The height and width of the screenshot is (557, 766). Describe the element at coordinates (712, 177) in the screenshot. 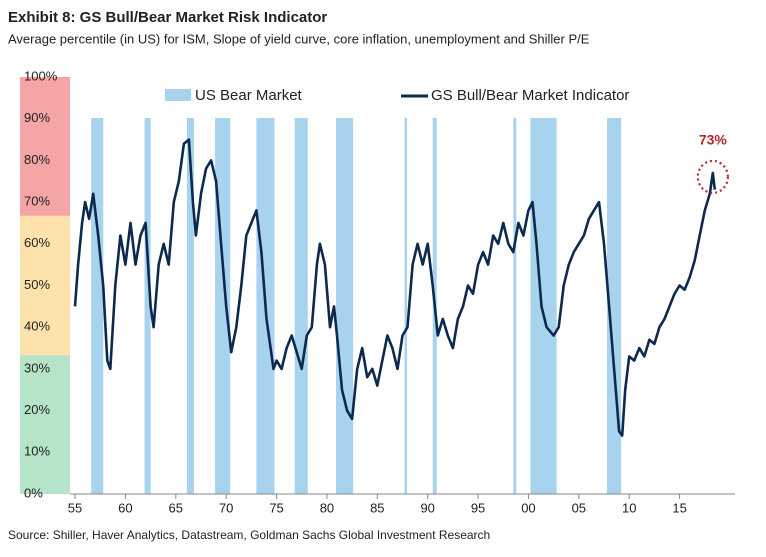

I see `highlight-circle` at that location.